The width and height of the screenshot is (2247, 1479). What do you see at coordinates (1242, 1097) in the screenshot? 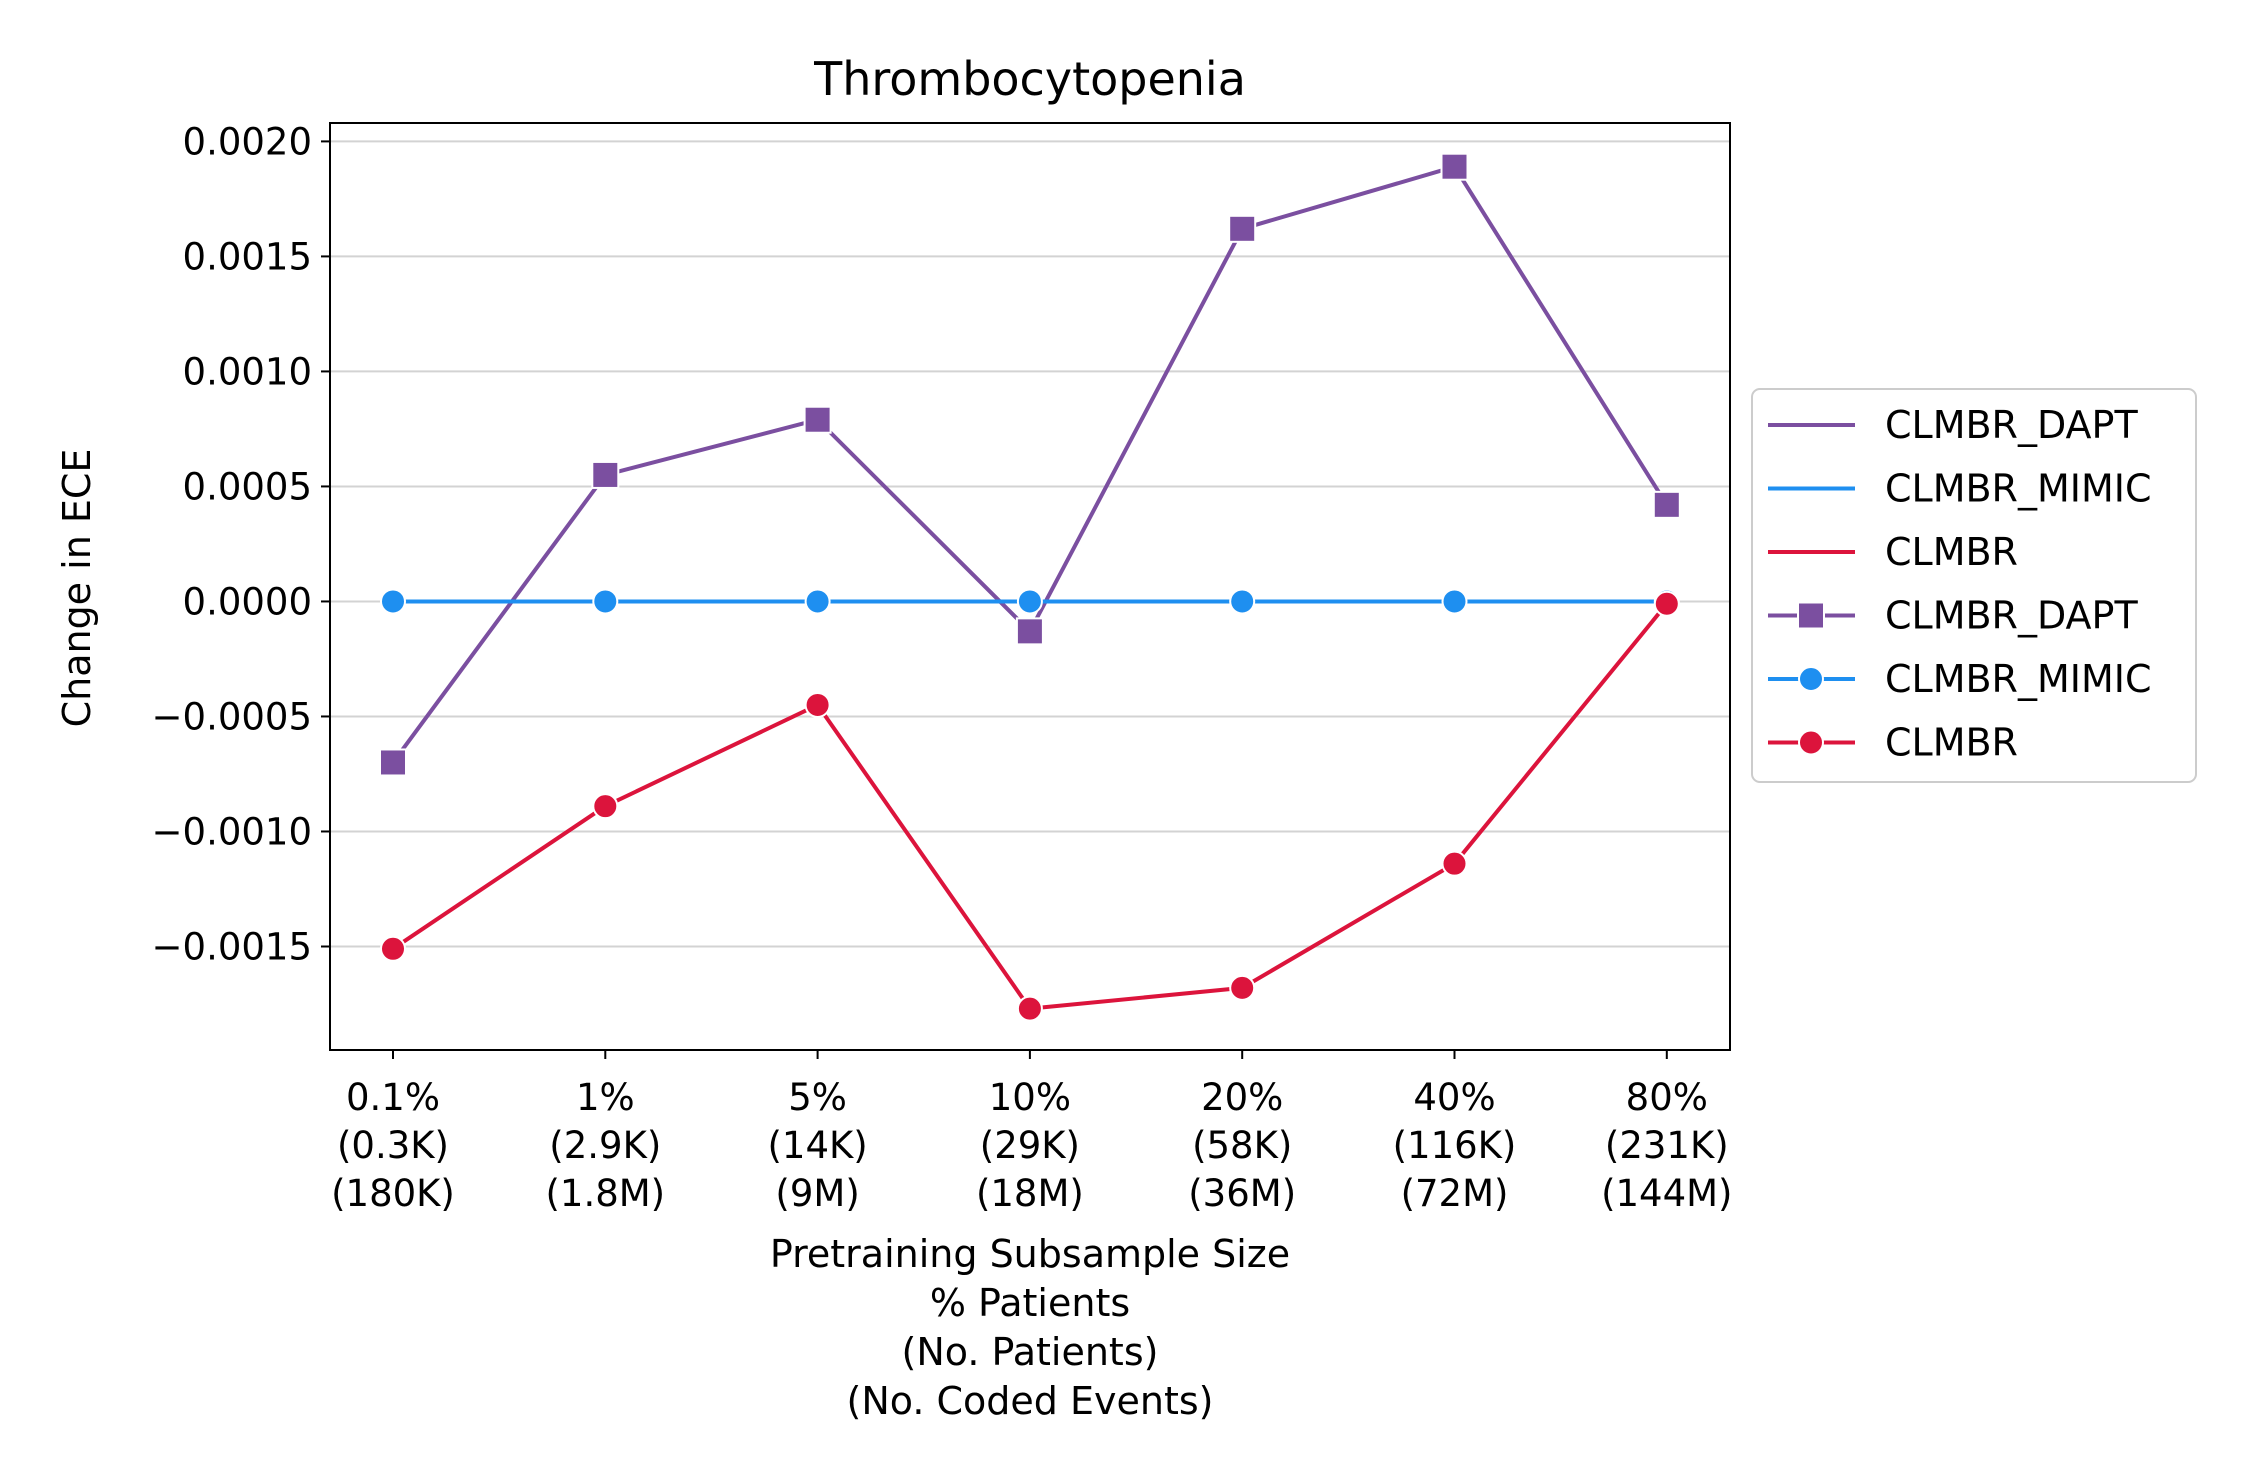
I see `x-tick-label: 20%` at bounding box center [1242, 1097].